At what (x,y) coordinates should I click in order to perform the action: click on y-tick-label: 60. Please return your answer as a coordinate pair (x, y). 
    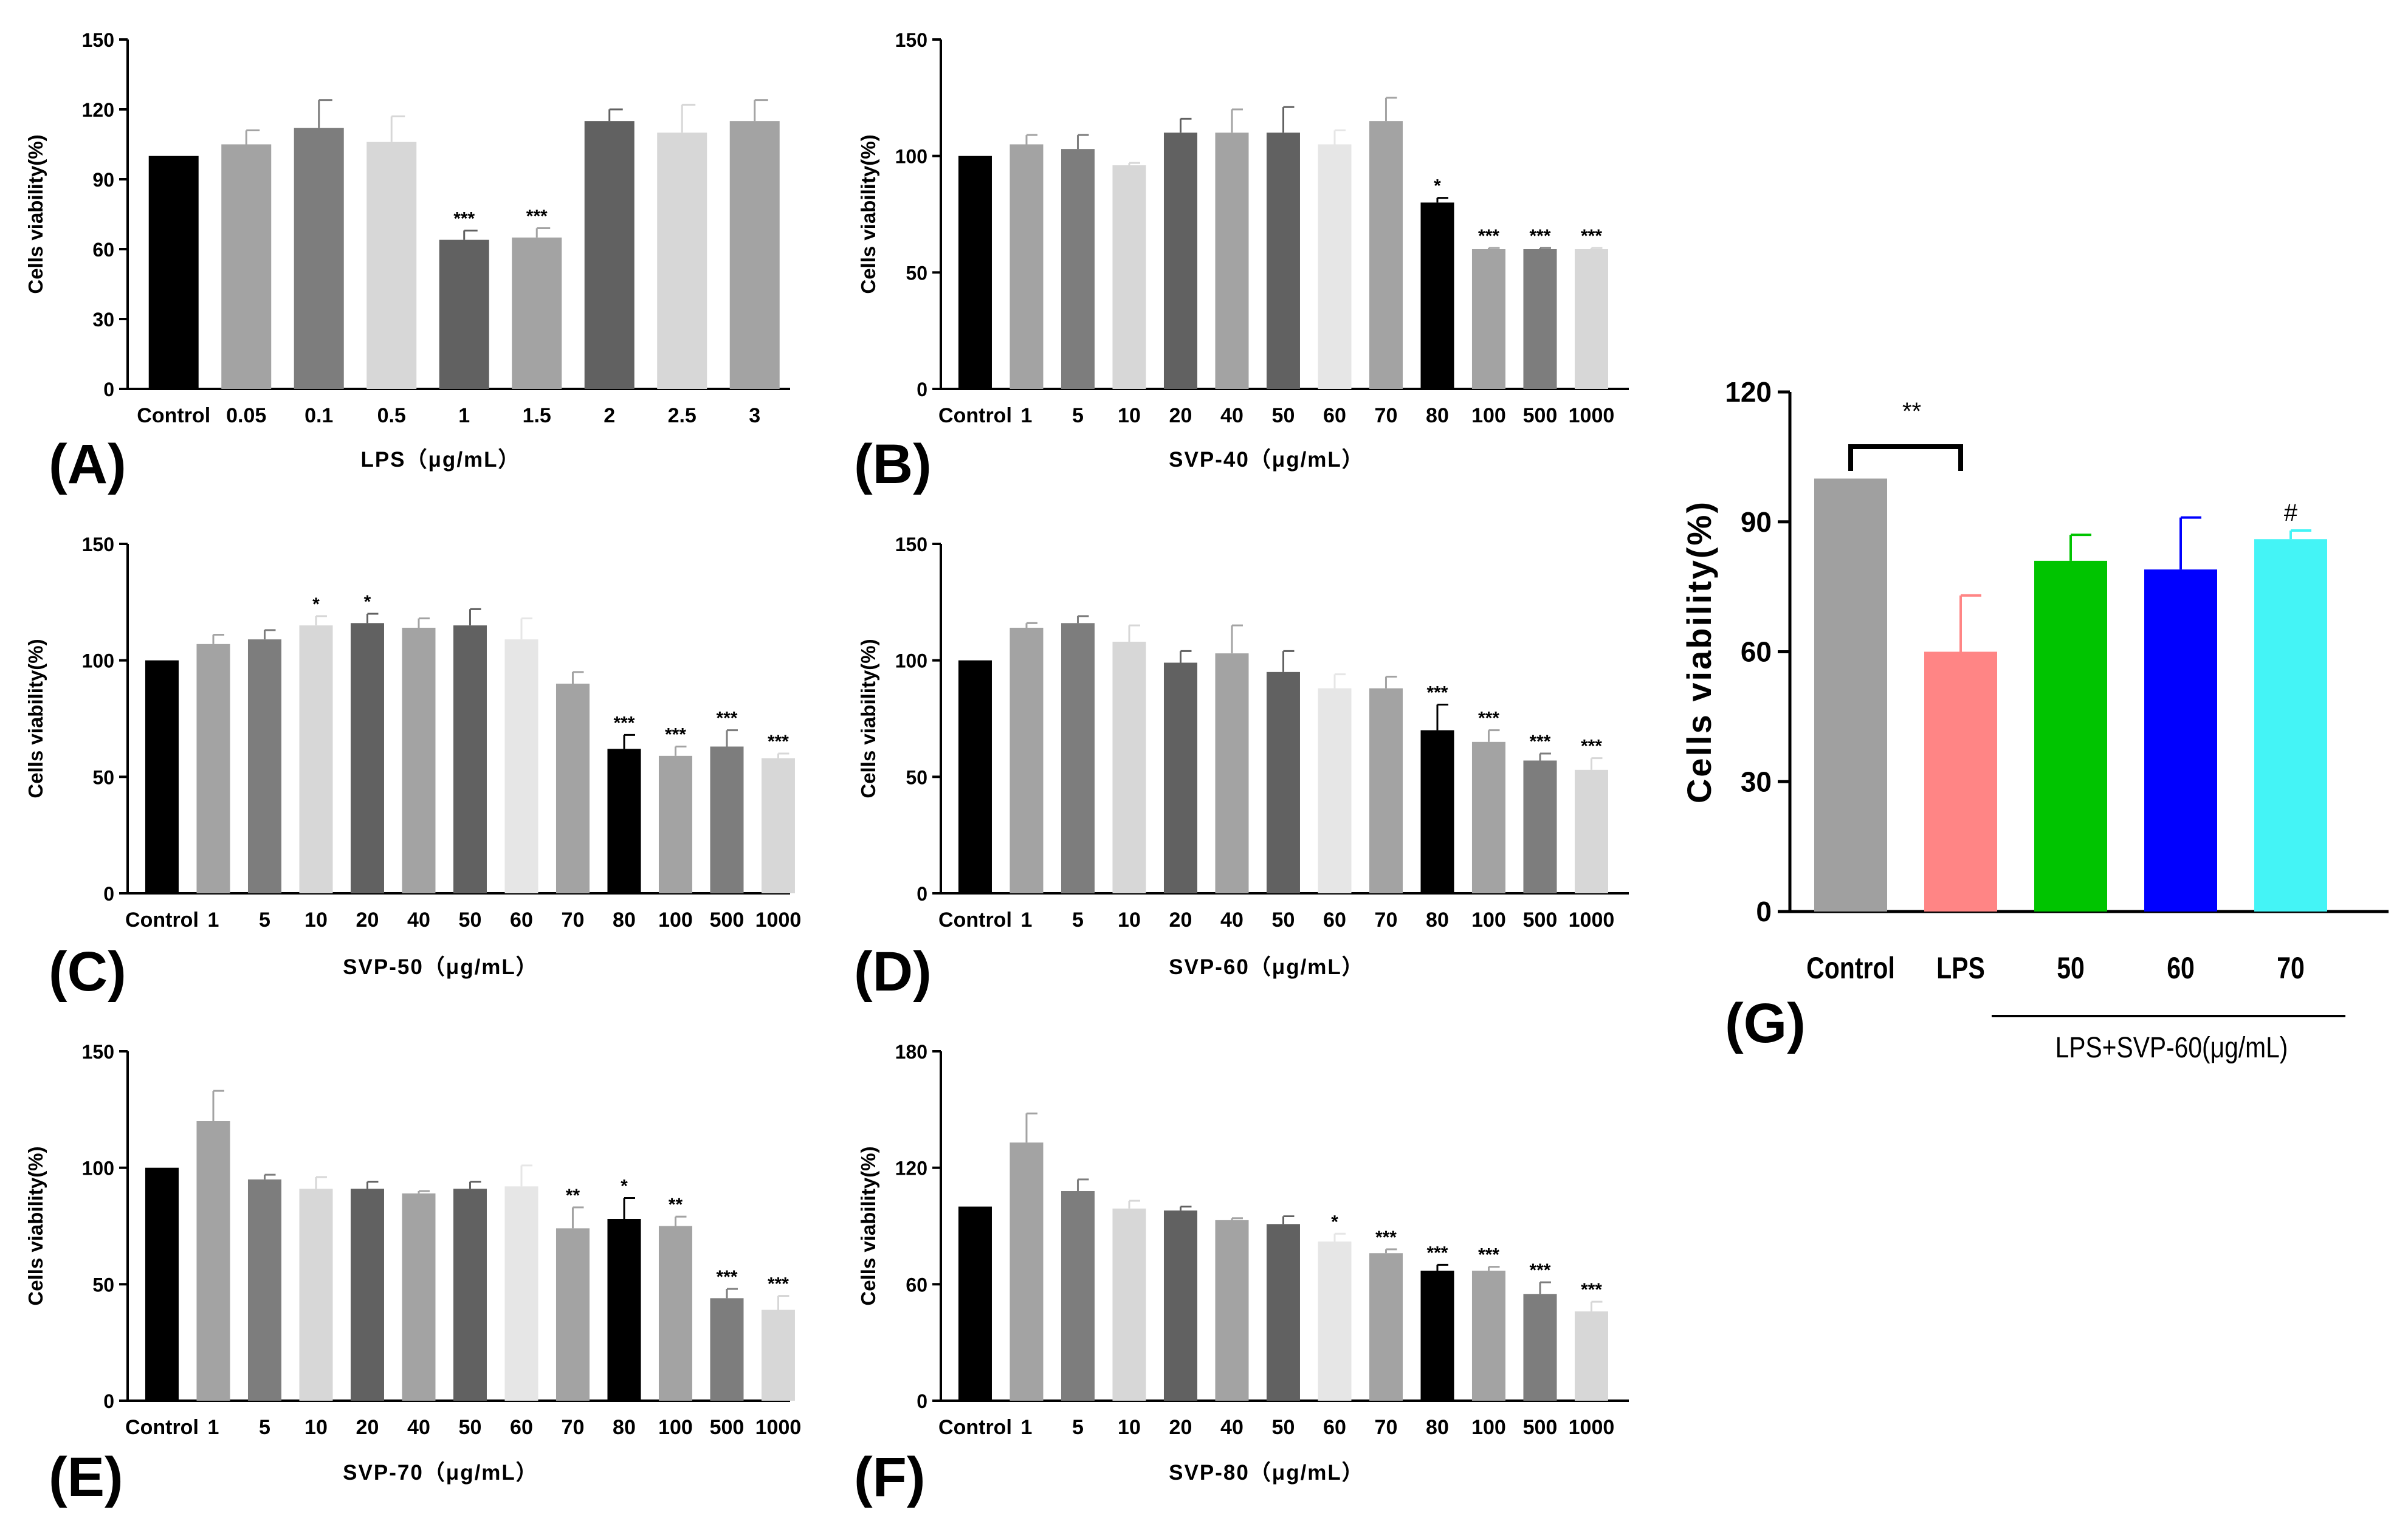
    Looking at the image, I should click on (1757, 652).